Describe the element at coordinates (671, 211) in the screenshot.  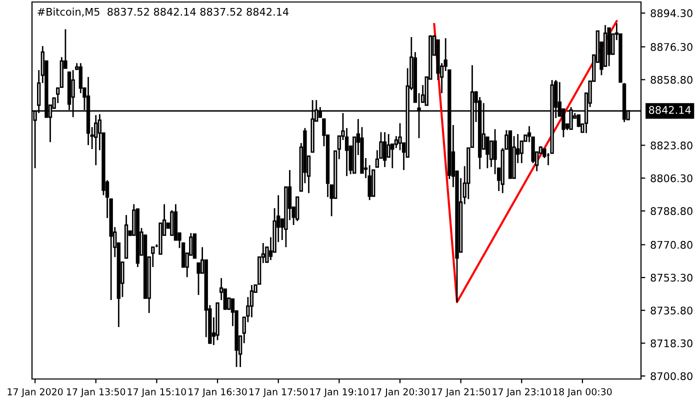
I see `y-tick-label: 8788.80` at that location.